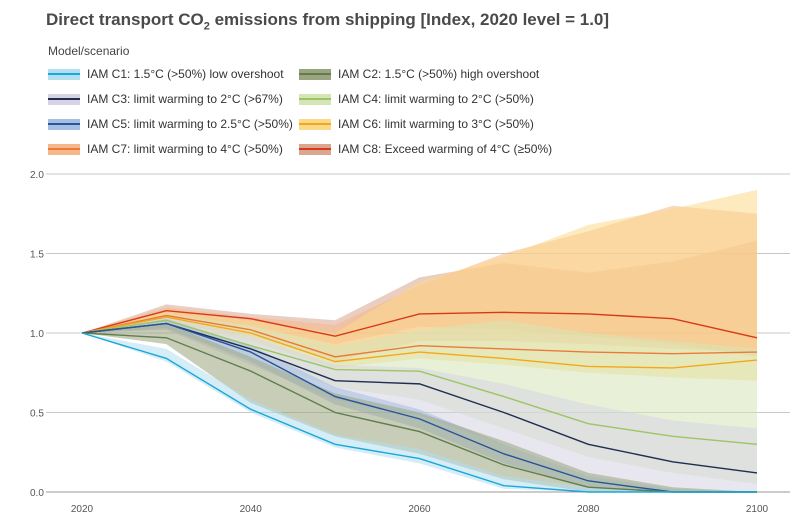  I want to click on legend-item: IAM C3: limit warming to 2°C (>67%), so click(165, 99).